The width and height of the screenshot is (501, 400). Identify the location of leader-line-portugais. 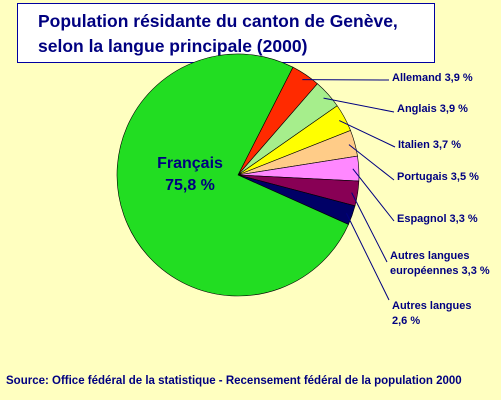
(371, 162).